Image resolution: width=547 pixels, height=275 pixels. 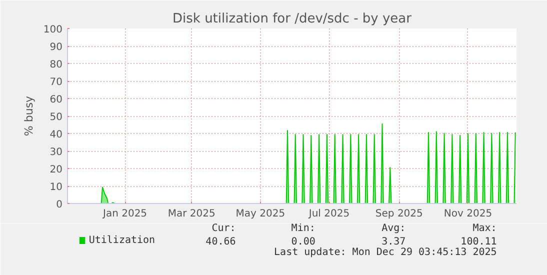 What do you see at coordinates (192, 214) in the screenshot?
I see `x-tick-label: Mar 2025` at bounding box center [192, 214].